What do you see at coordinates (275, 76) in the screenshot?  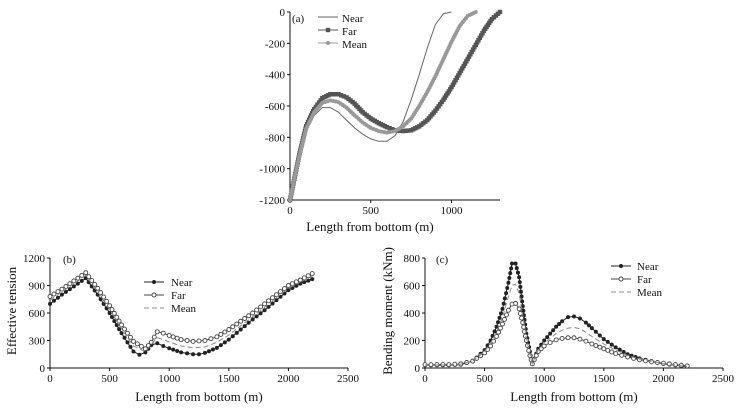 I see `y-tick-label: -400` at bounding box center [275, 76].